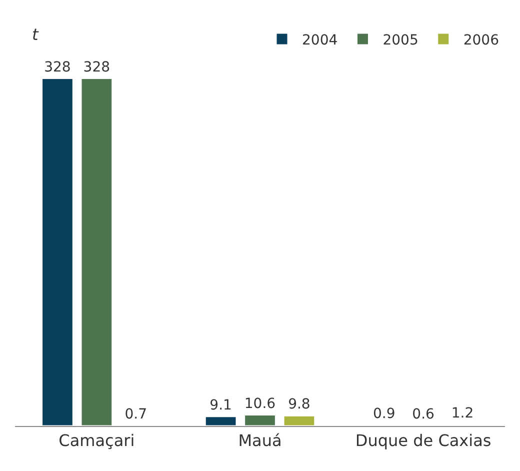 The height and width of the screenshot is (471, 520). Describe the element at coordinates (423, 414) in the screenshot. I see `data-label: 0.6` at that location.